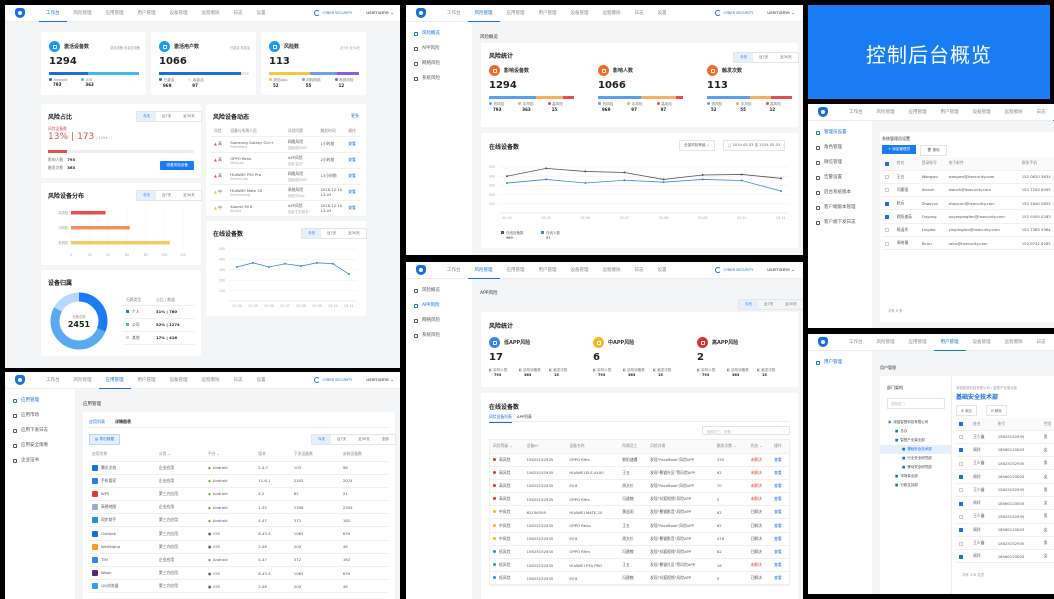 This screenshot has width=1054, height=599. What do you see at coordinates (915, 485) in the screenshot?
I see `tree-node: ■ 行政支持部` at bounding box center [915, 485].